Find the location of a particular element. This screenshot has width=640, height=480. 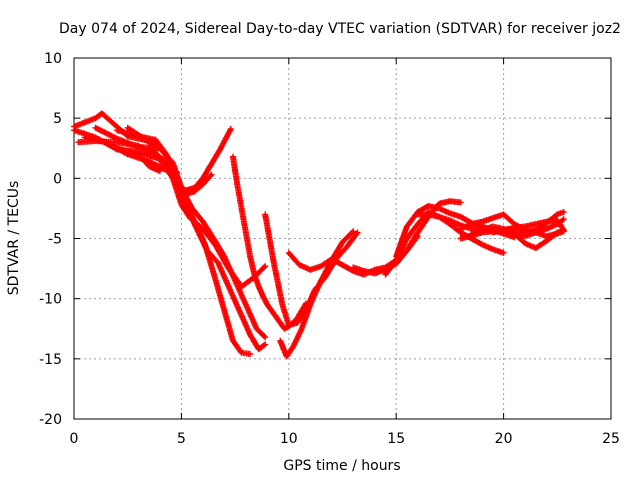

series-track-e is located at coordinates (180, 232).